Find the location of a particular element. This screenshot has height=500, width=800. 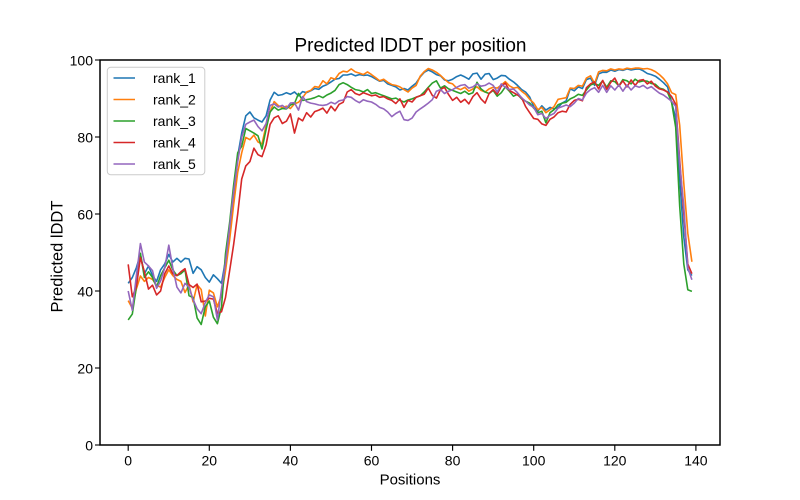

svg-text: Predicted lDDT per position is located at coordinates (411, 46).